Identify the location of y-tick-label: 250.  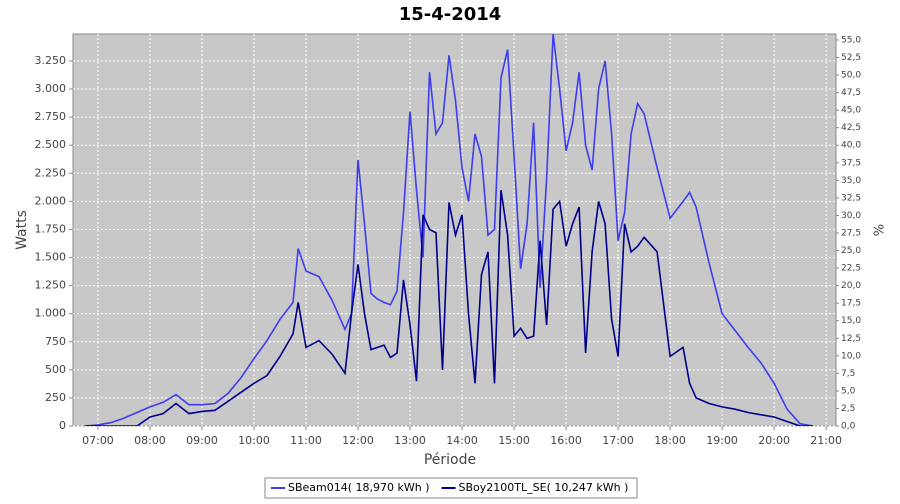
(55, 397).